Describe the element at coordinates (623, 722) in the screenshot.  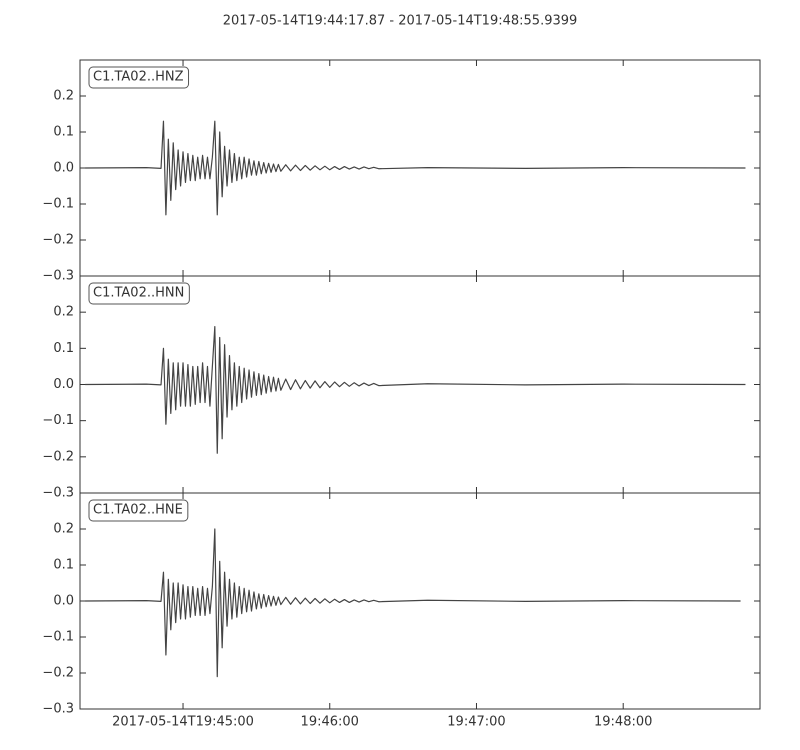
I see `x-tick-label: 19:48:00` at that location.